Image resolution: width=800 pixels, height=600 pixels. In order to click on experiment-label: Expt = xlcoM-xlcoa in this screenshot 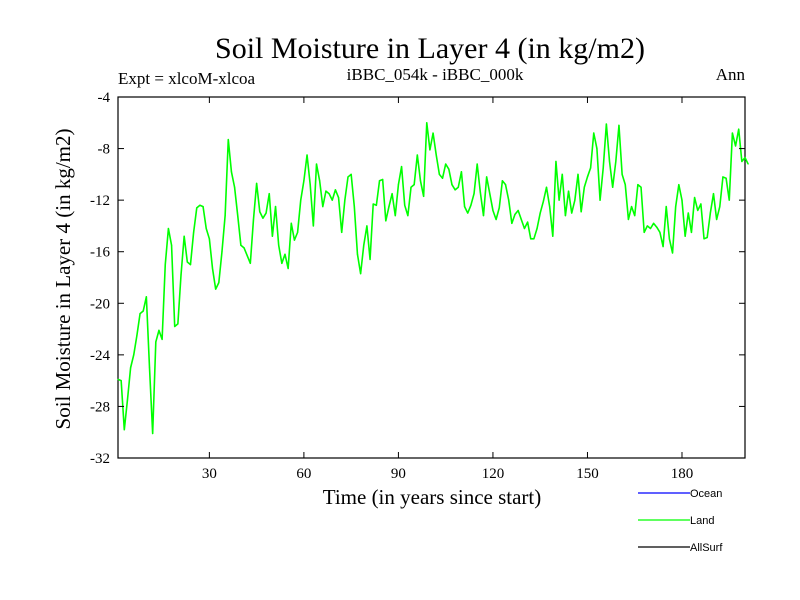, I will do `click(187, 78)`.